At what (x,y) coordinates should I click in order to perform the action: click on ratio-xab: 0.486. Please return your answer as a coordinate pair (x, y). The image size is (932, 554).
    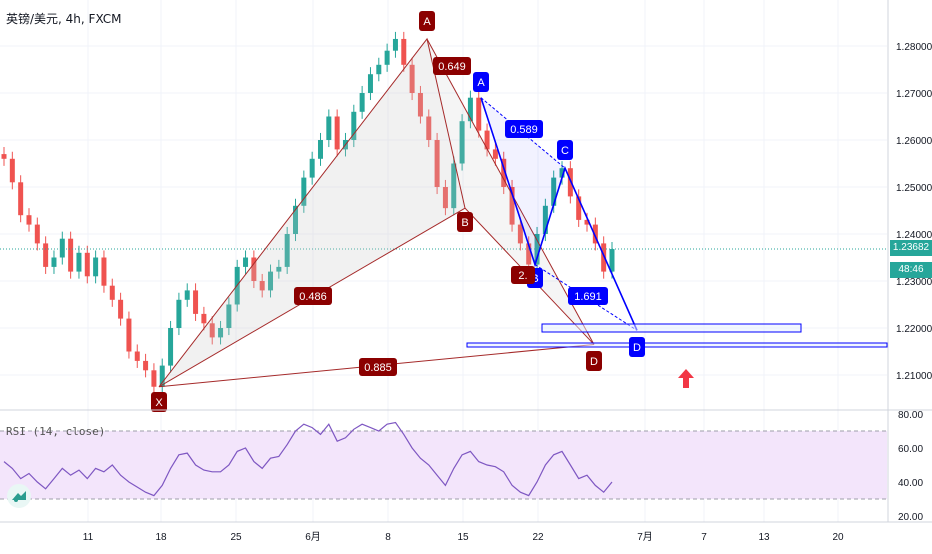
    Looking at the image, I should click on (313, 296).